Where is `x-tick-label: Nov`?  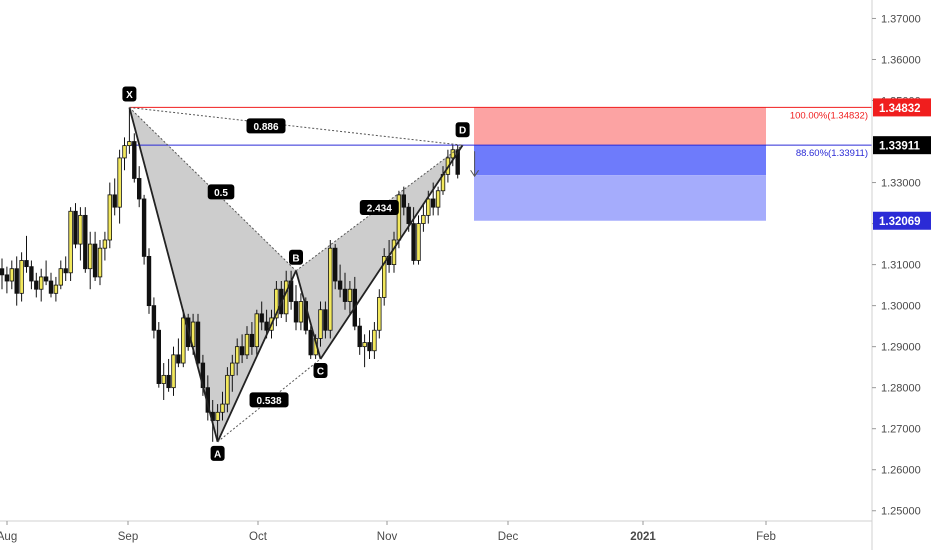
x-tick-label: Nov is located at coordinates (387, 537).